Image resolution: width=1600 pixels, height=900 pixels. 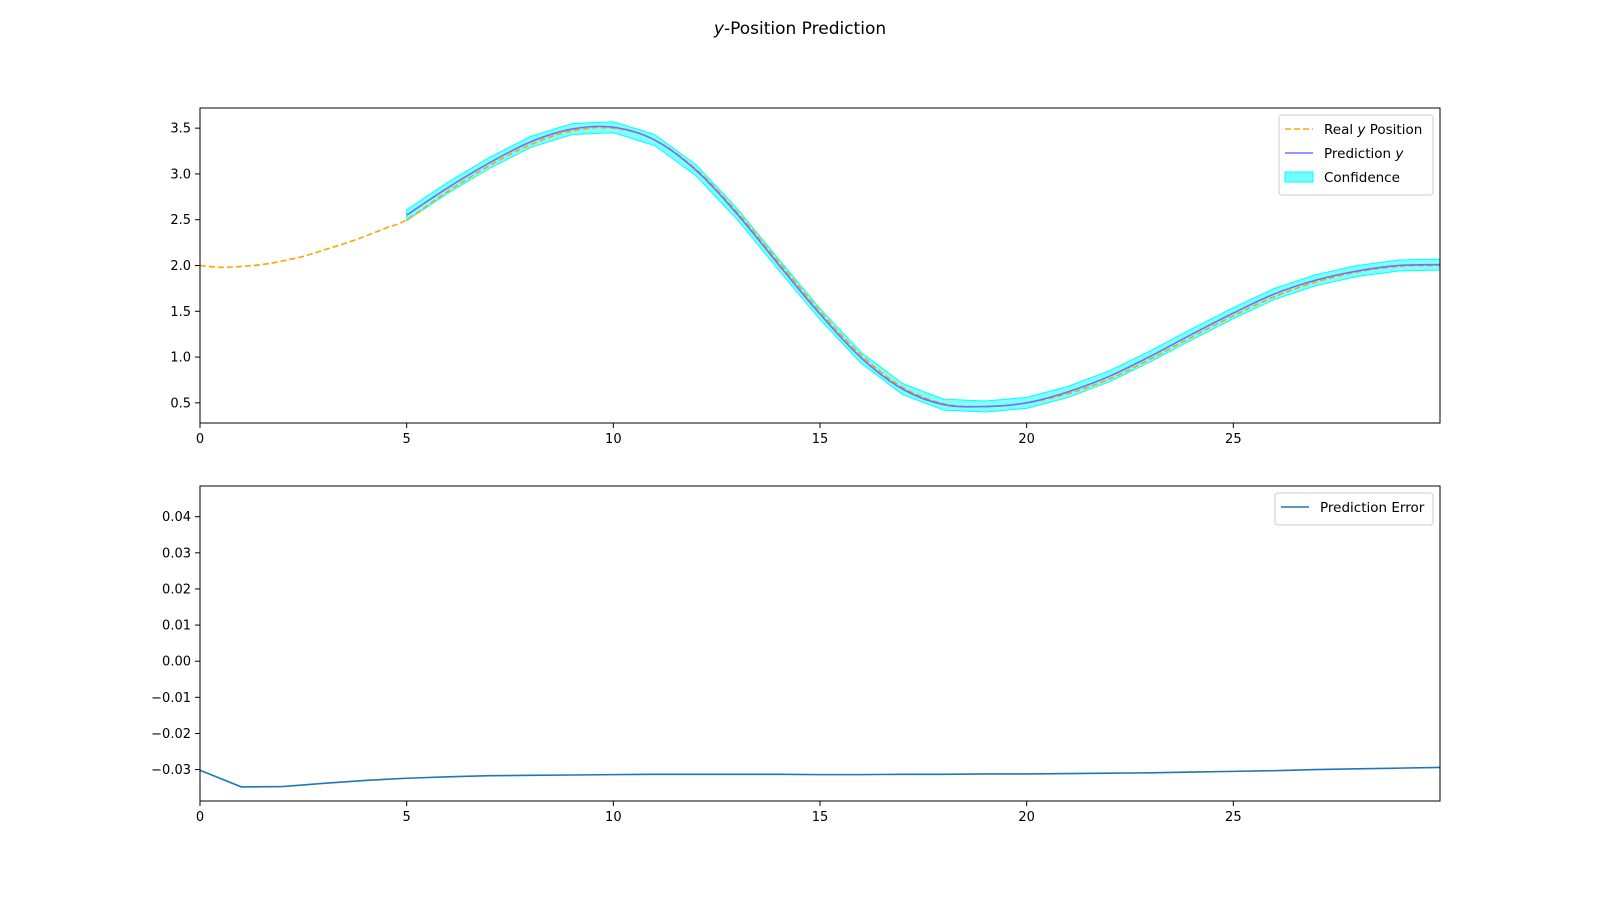 I want to click on figure-title-rest: -Position Prediction, so click(x=805, y=29).